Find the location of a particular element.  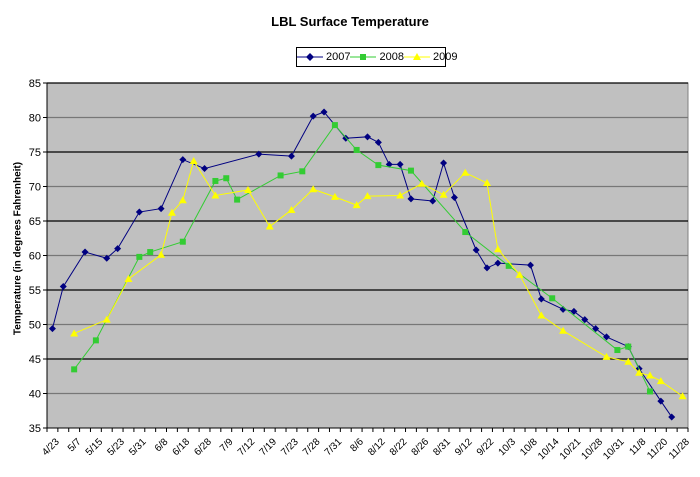

x-tick-label: 6/8 is located at coordinates (162, 445).